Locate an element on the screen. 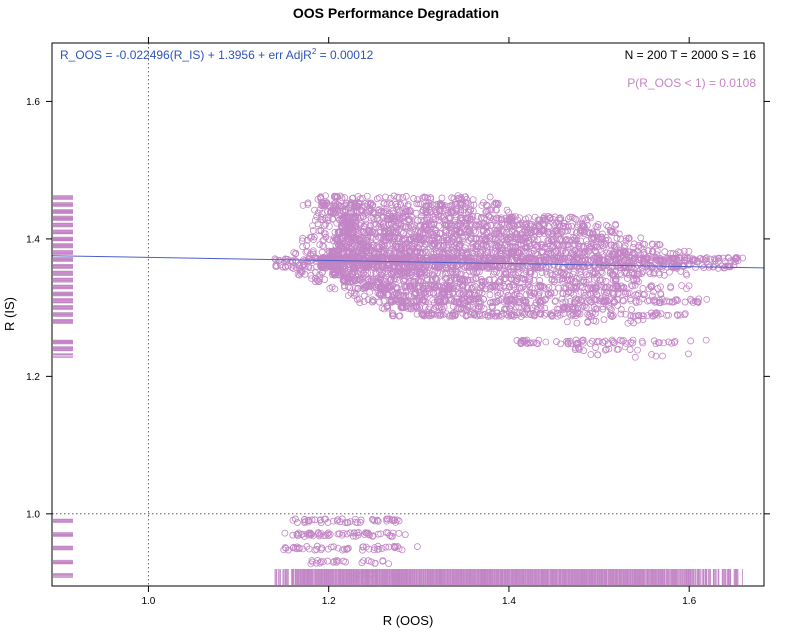 This screenshot has width=793, height=641. chart-title: OOS Performance Degradation is located at coordinates (396, 13).